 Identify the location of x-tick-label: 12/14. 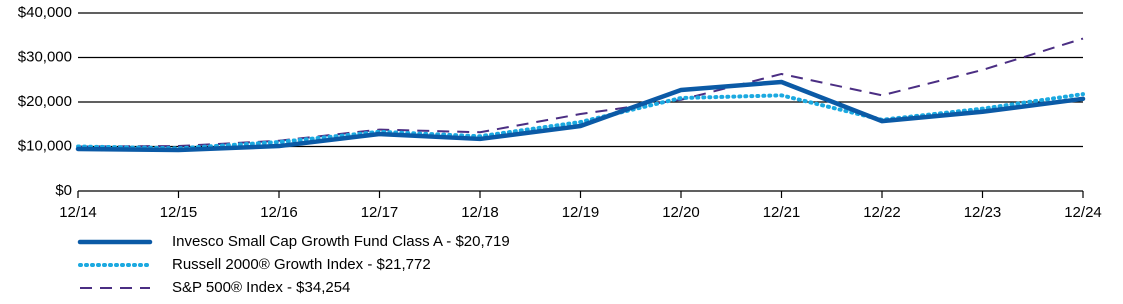
(78, 212).